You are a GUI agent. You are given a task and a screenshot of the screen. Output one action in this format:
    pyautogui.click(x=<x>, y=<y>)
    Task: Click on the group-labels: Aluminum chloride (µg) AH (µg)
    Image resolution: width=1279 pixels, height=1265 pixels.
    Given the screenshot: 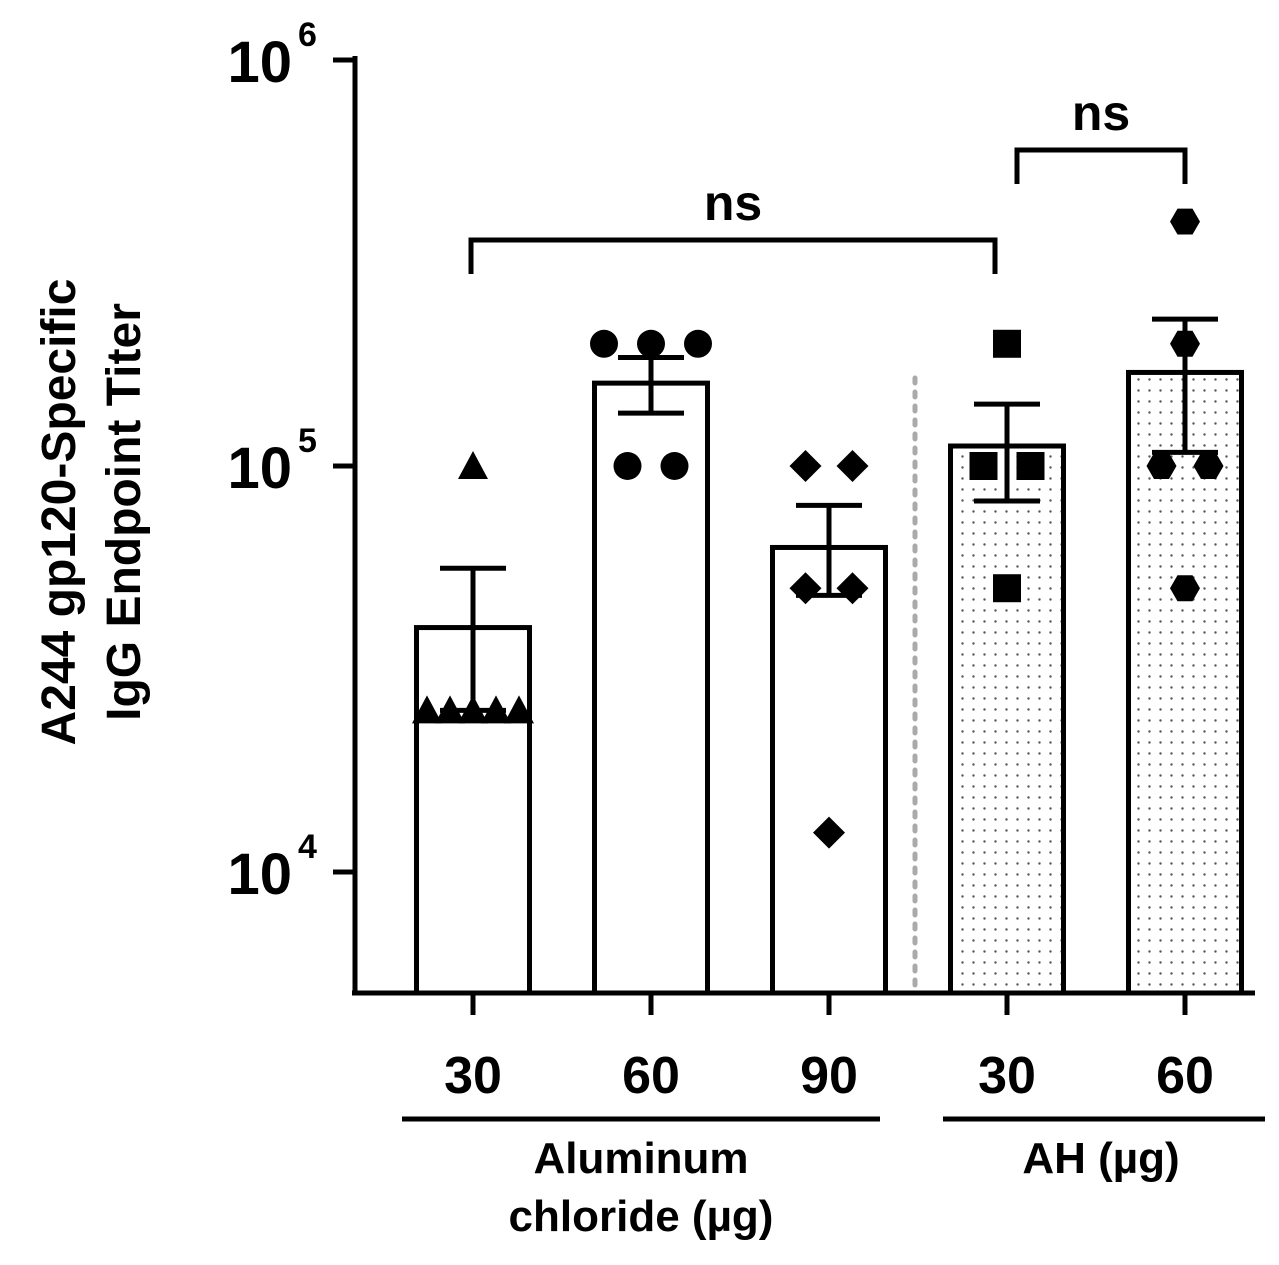 What is the action you would take?
    pyautogui.click(x=833, y=1178)
    